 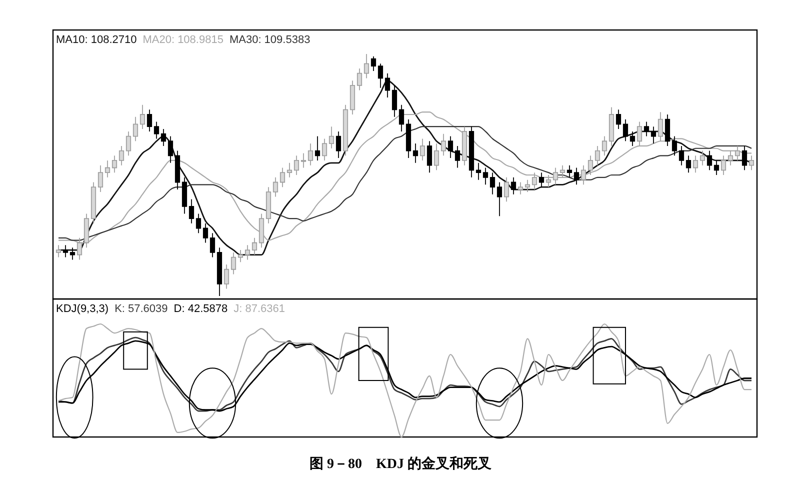 What do you see at coordinates (259, 309) in the screenshot?
I see `series-label: J: 87.6361` at bounding box center [259, 309].